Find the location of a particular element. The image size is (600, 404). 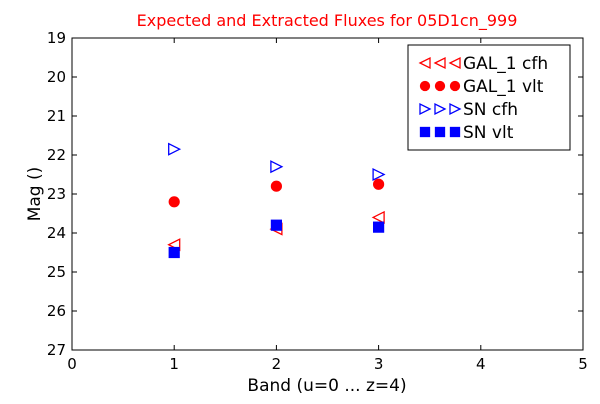

legend-label: GAL_1 cfh is located at coordinates (505, 64).